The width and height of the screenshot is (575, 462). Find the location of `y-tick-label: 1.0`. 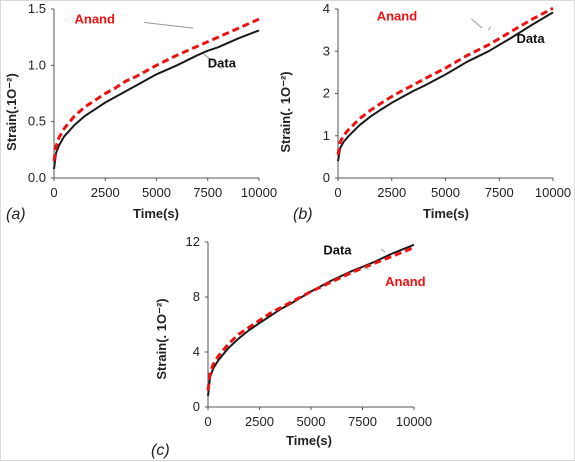

y-tick-label: 1.0 is located at coordinates (37, 64).